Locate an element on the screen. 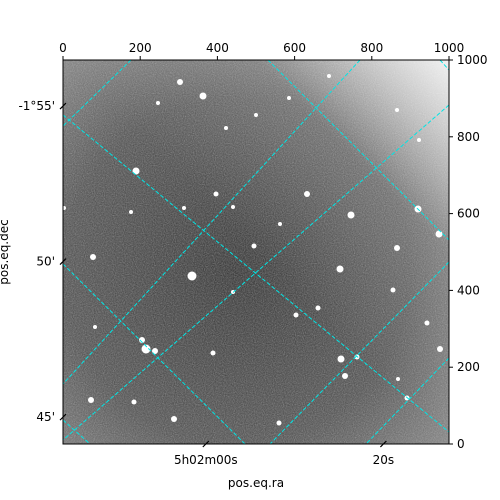 The width and height of the screenshot is (500, 500). y-tick-label: 200 is located at coordinates (468, 367).